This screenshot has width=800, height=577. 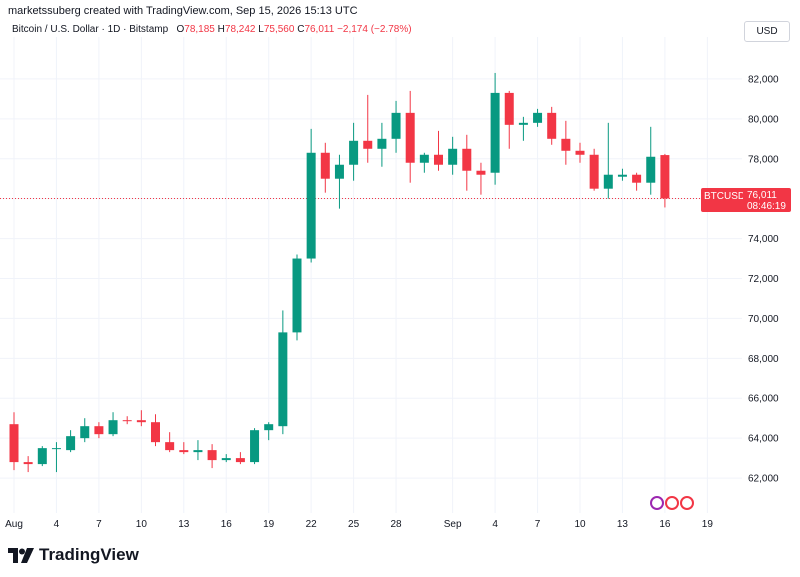 What do you see at coordinates (763, 359) in the screenshot?
I see `price-tick-label: 68,000` at bounding box center [763, 359].